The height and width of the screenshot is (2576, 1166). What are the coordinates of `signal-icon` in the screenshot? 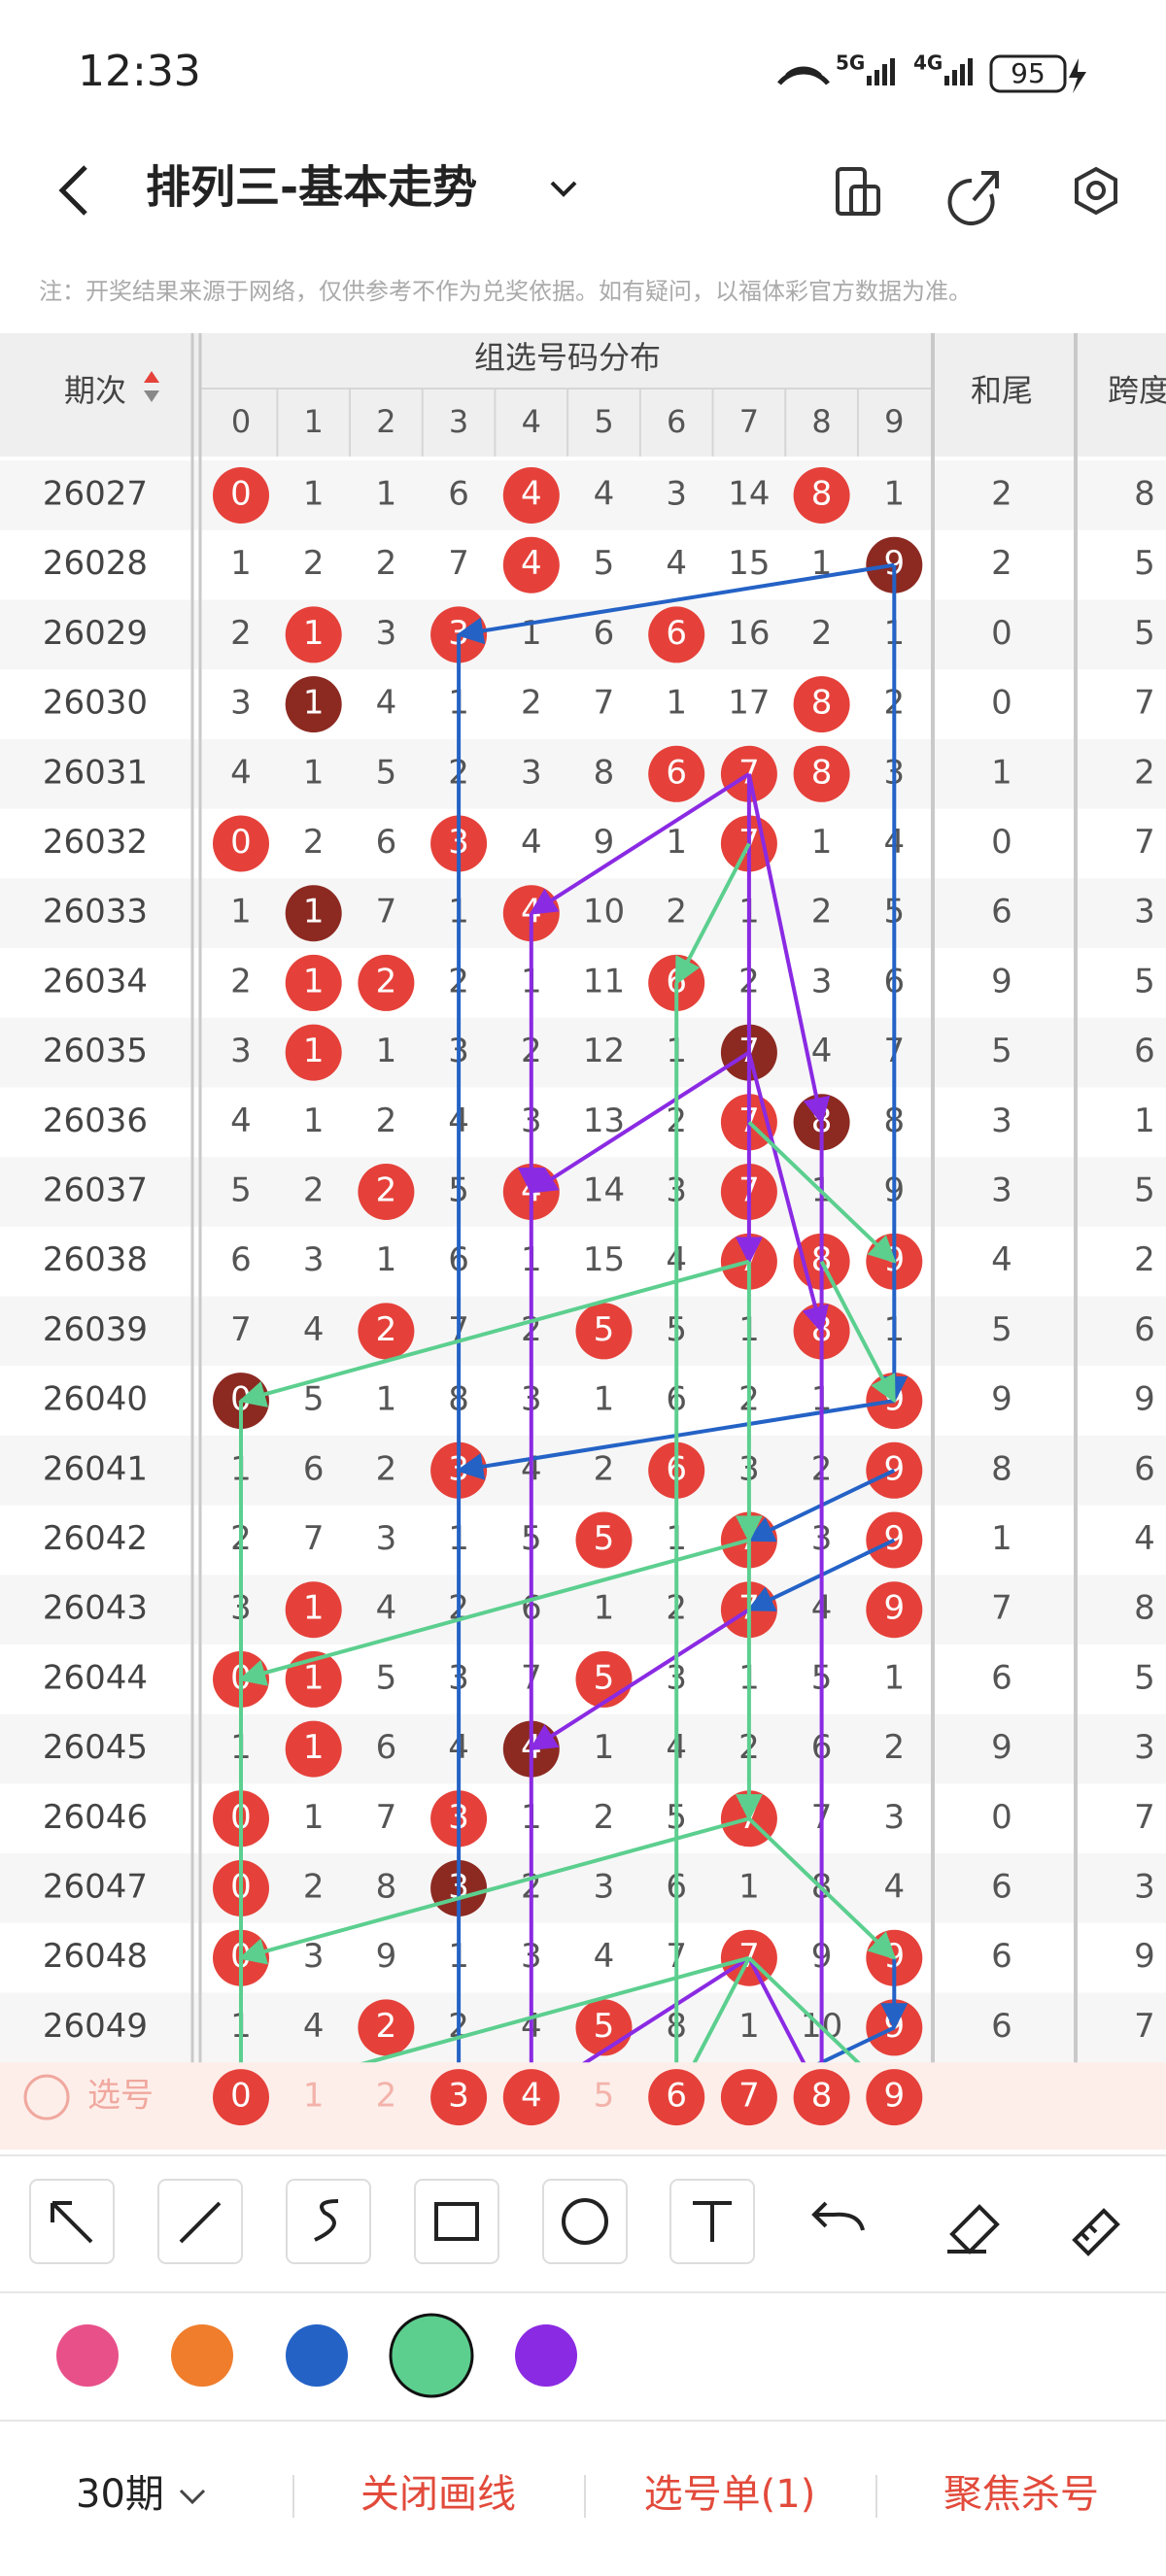 It's located at (881, 71).